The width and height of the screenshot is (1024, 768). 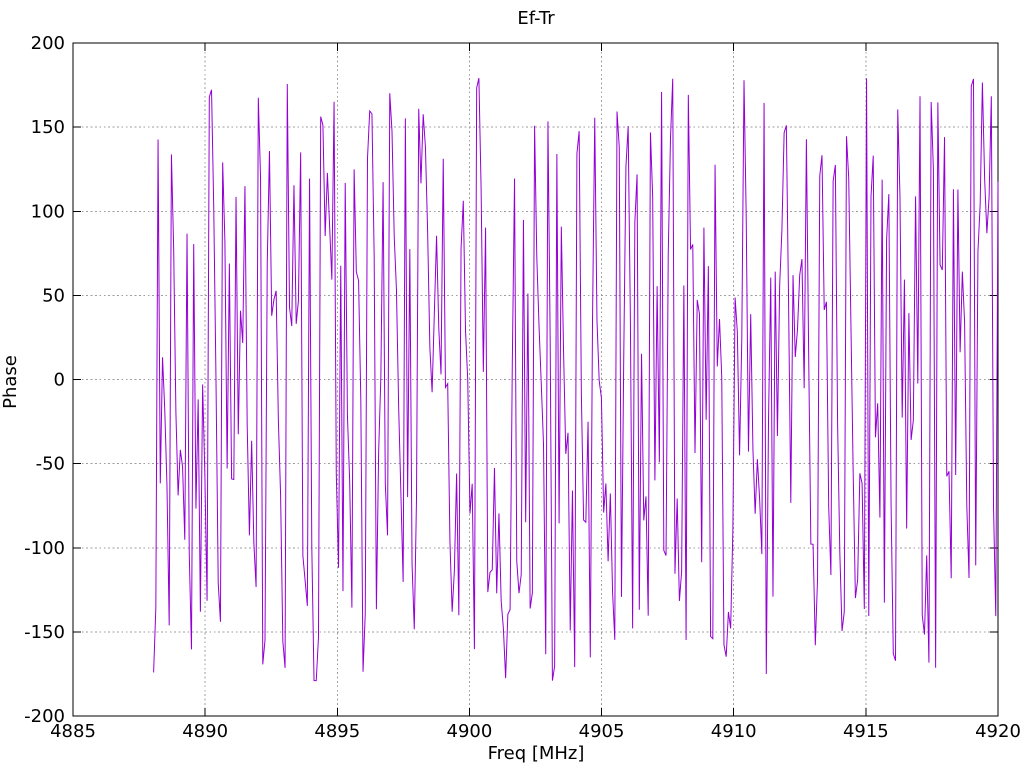 I want to click on y-tick-label: -50, so click(x=50, y=464).